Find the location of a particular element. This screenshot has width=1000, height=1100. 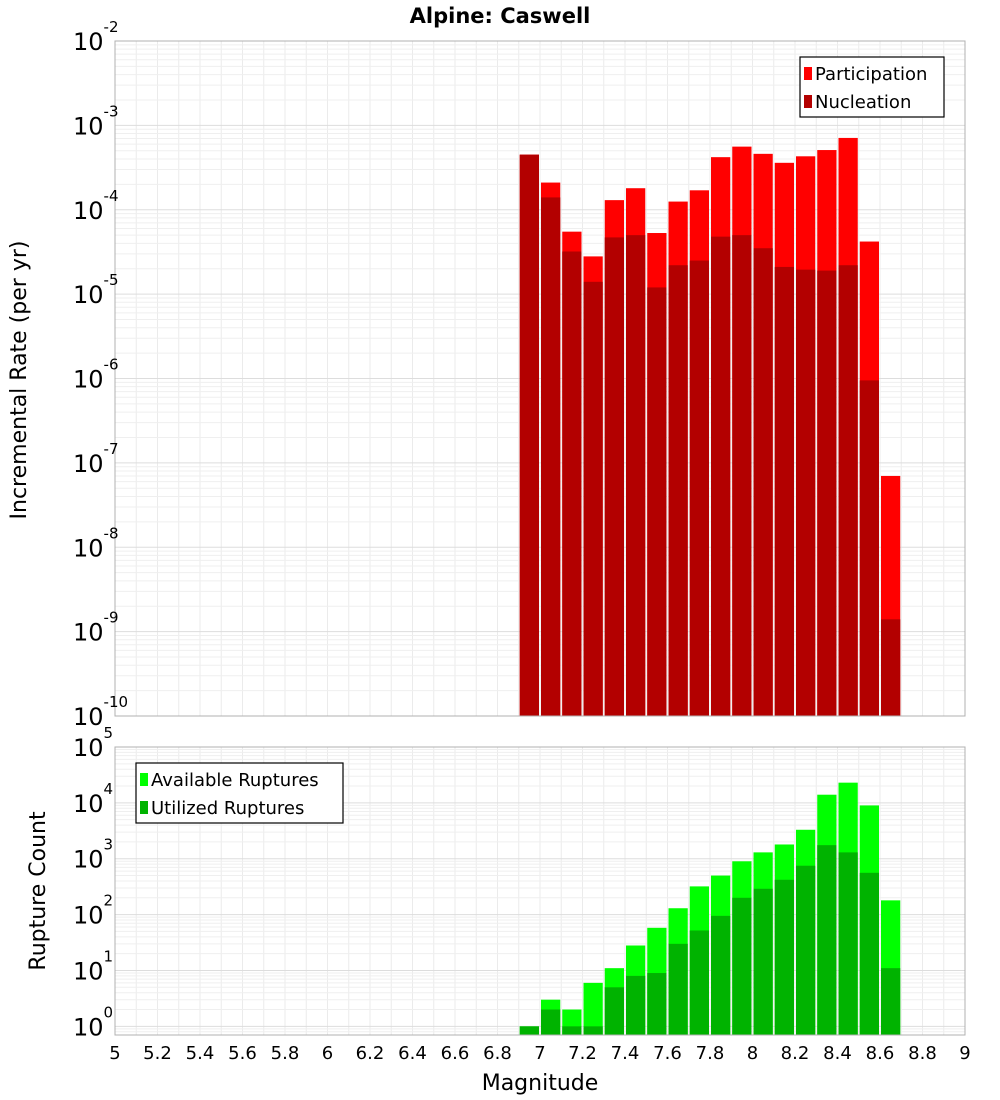

count-x-tick-label: 8.8 is located at coordinates (922, 1053).